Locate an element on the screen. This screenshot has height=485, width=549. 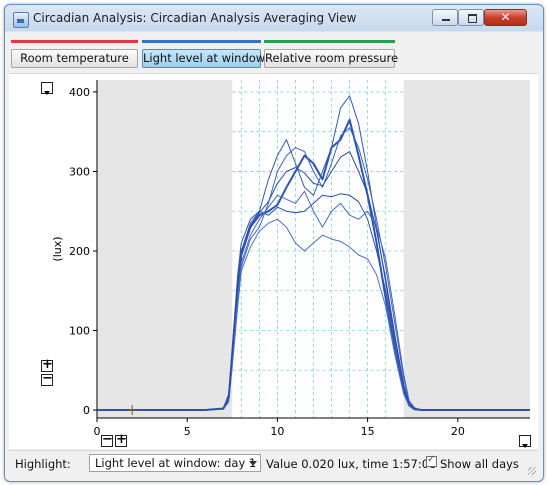
x-tick-label: 15 is located at coordinates (368, 431).